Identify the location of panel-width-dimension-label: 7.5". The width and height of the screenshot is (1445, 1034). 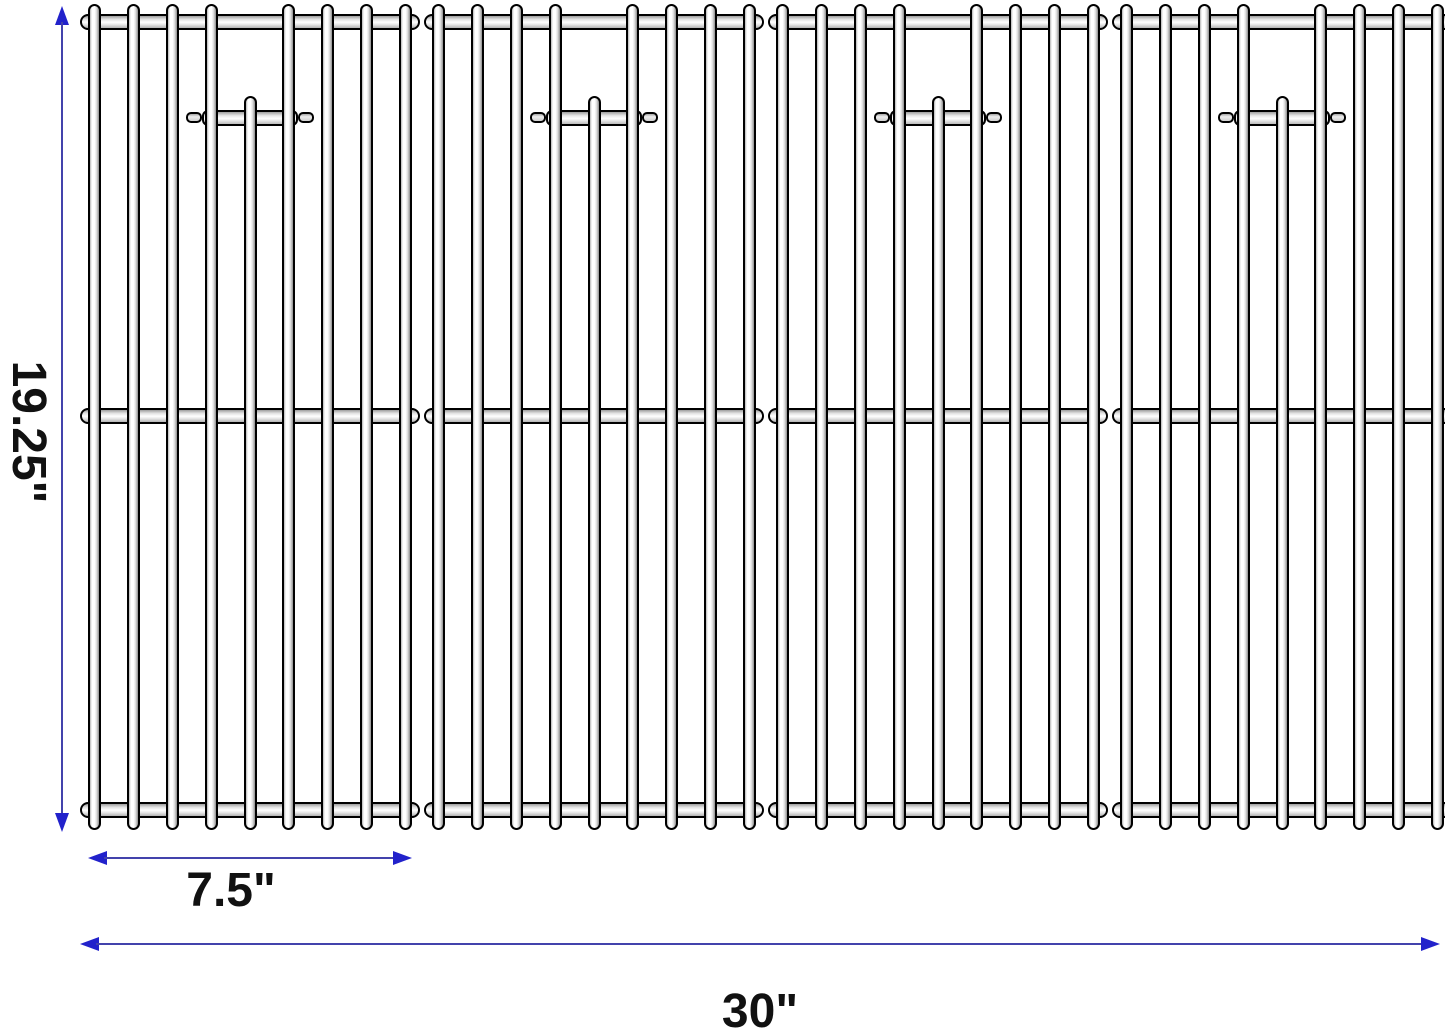
(231, 890).